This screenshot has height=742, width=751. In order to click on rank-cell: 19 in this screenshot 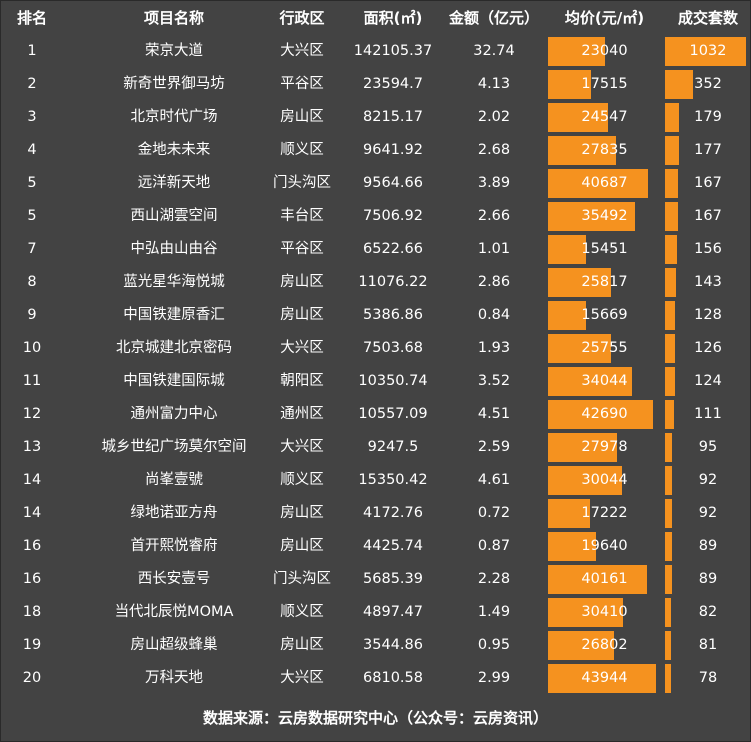, I will do `click(32, 645)`.